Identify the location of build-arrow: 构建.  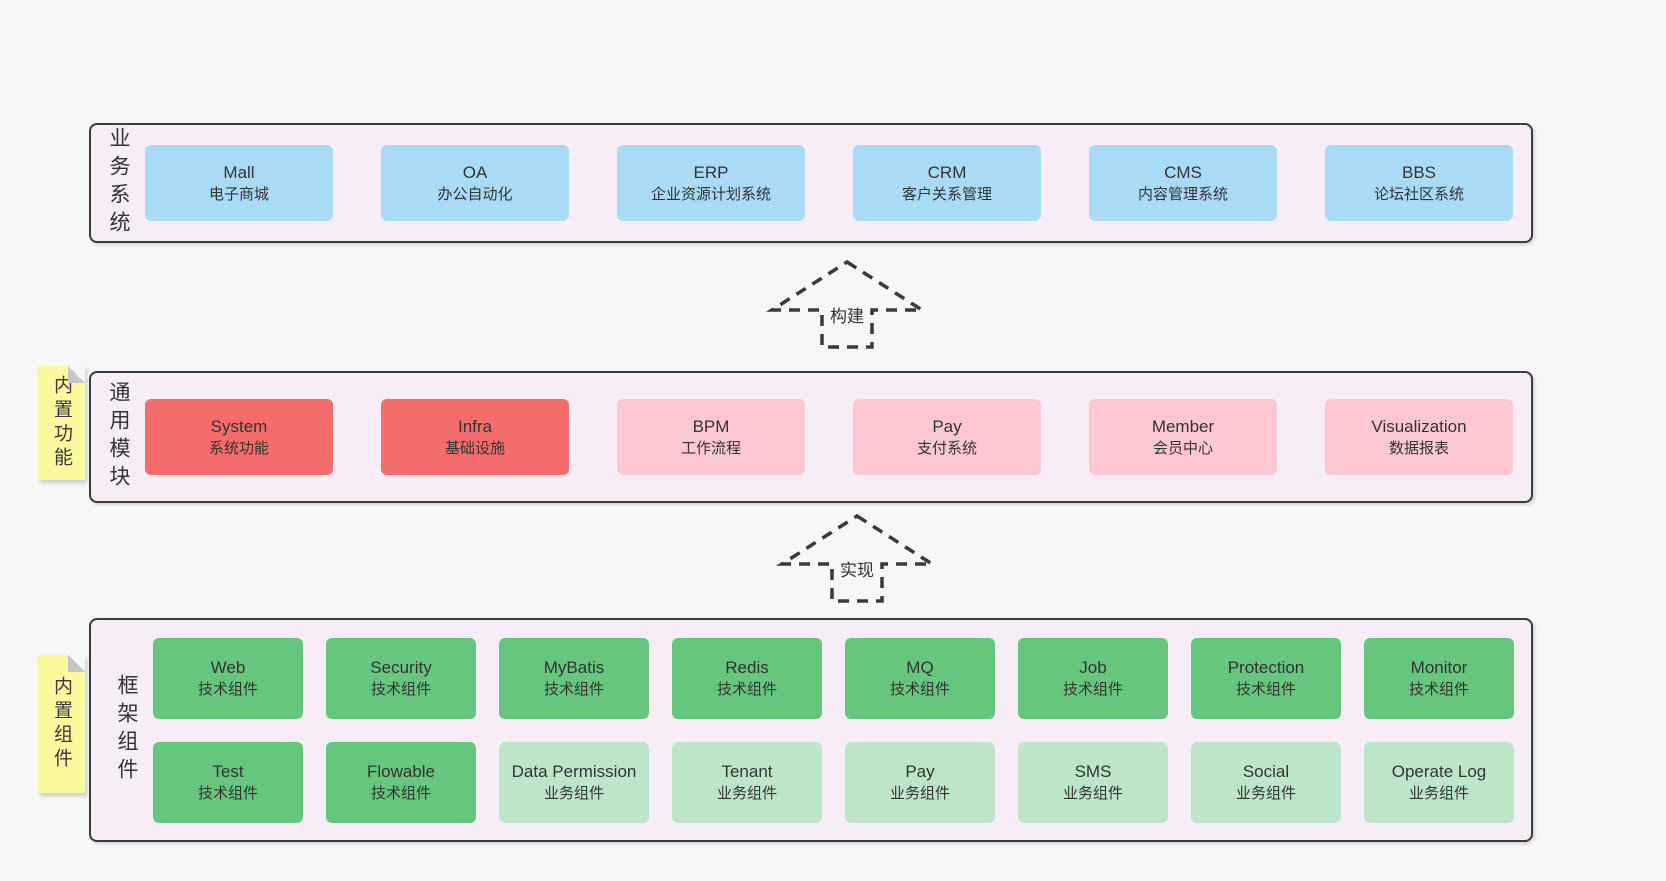
(847, 304).